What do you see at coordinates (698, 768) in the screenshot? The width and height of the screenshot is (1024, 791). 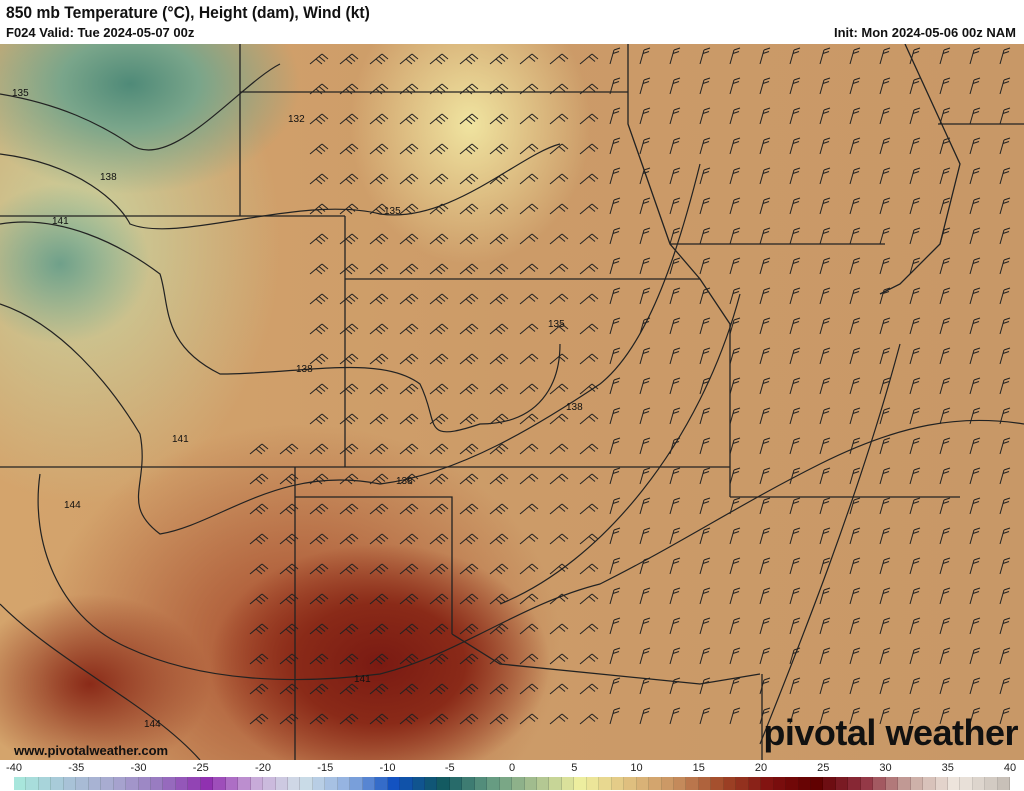 I see `colorbar-tick: 15` at bounding box center [698, 768].